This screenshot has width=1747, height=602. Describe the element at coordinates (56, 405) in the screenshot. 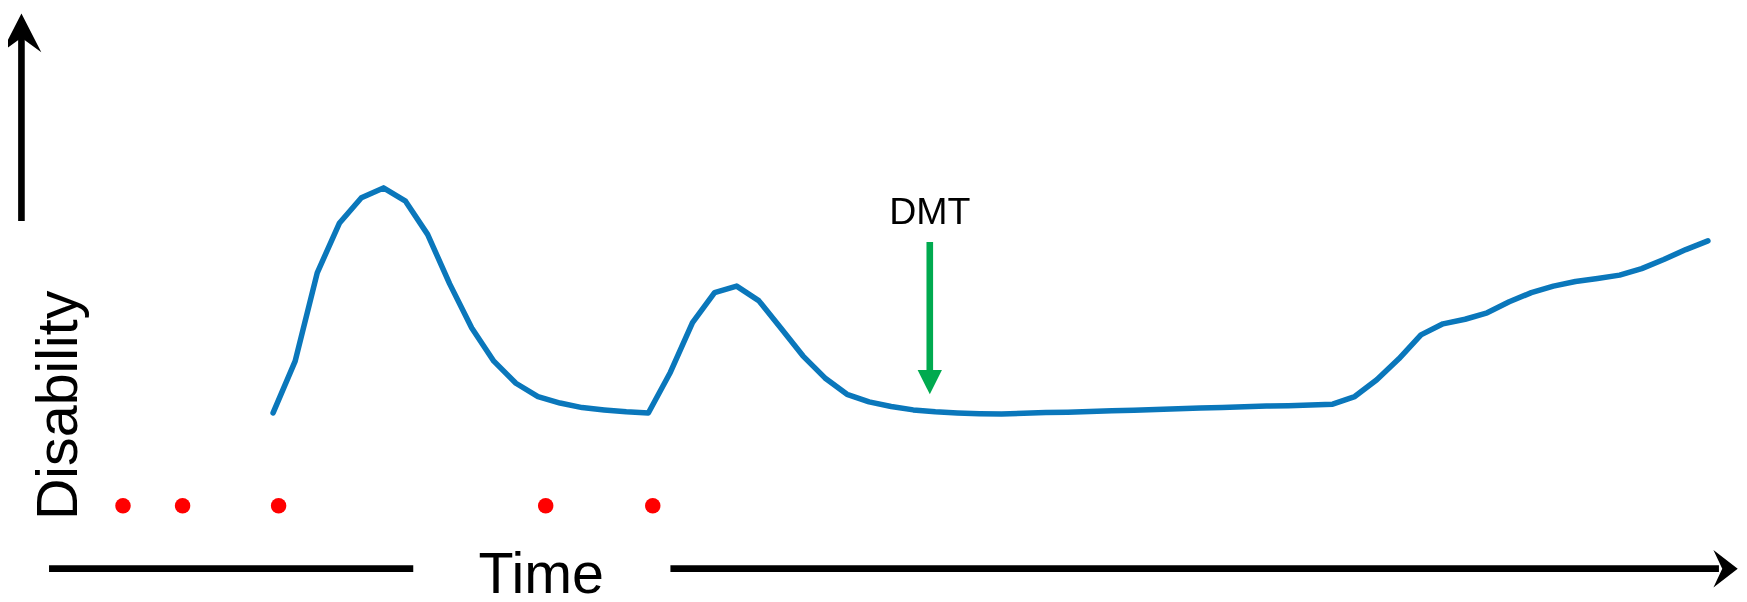

I see `y-axis-title: Disability` at that location.